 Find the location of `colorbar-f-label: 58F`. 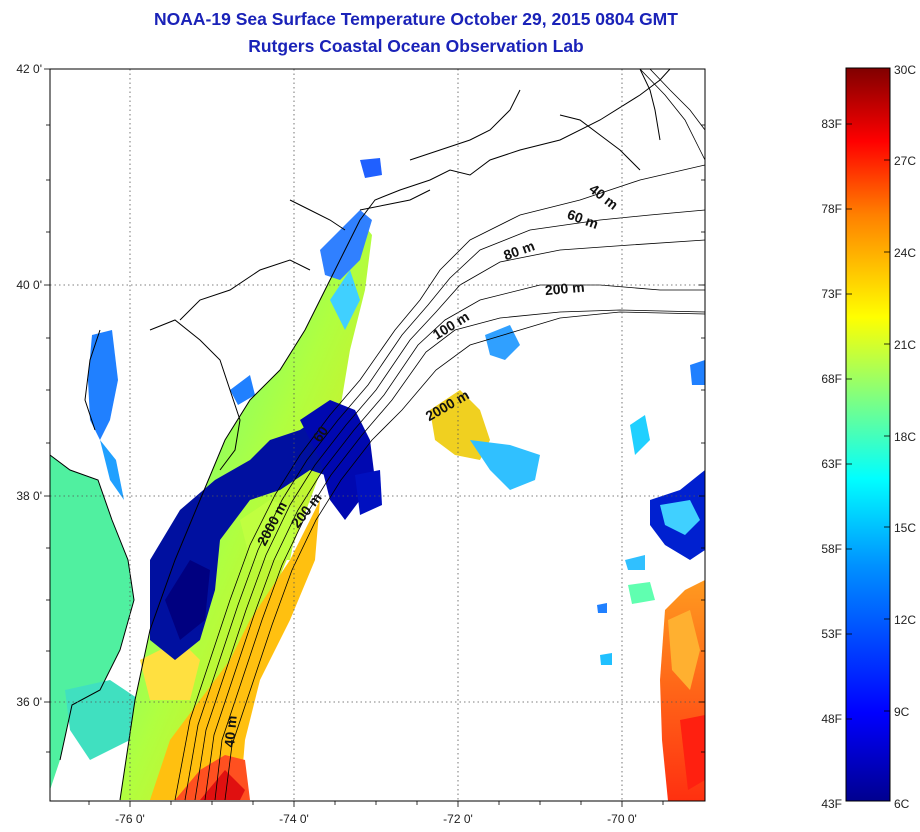

colorbar-f-label: 58F is located at coordinates (831, 549).